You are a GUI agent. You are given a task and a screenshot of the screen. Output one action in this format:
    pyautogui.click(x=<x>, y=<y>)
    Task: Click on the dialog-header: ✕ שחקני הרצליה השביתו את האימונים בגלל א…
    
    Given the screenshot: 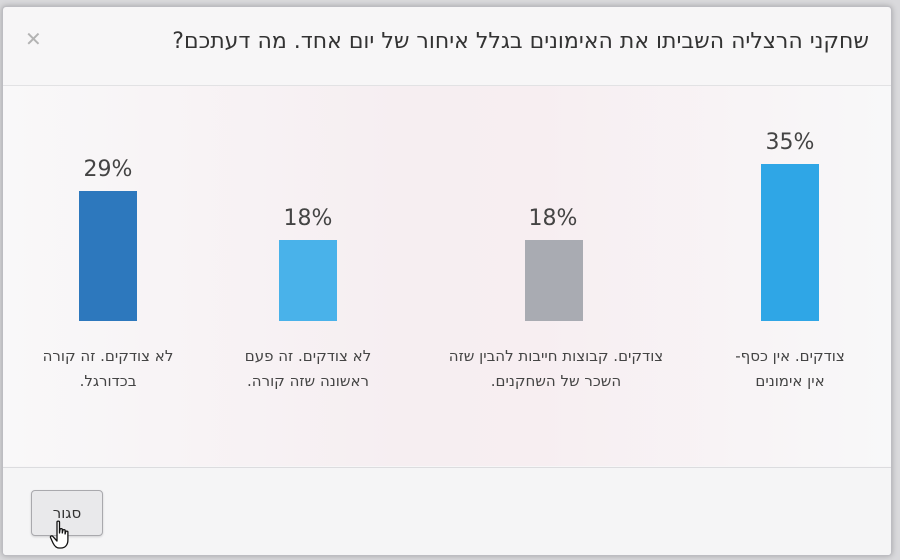 What is the action you would take?
    pyautogui.click(x=447, y=46)
    